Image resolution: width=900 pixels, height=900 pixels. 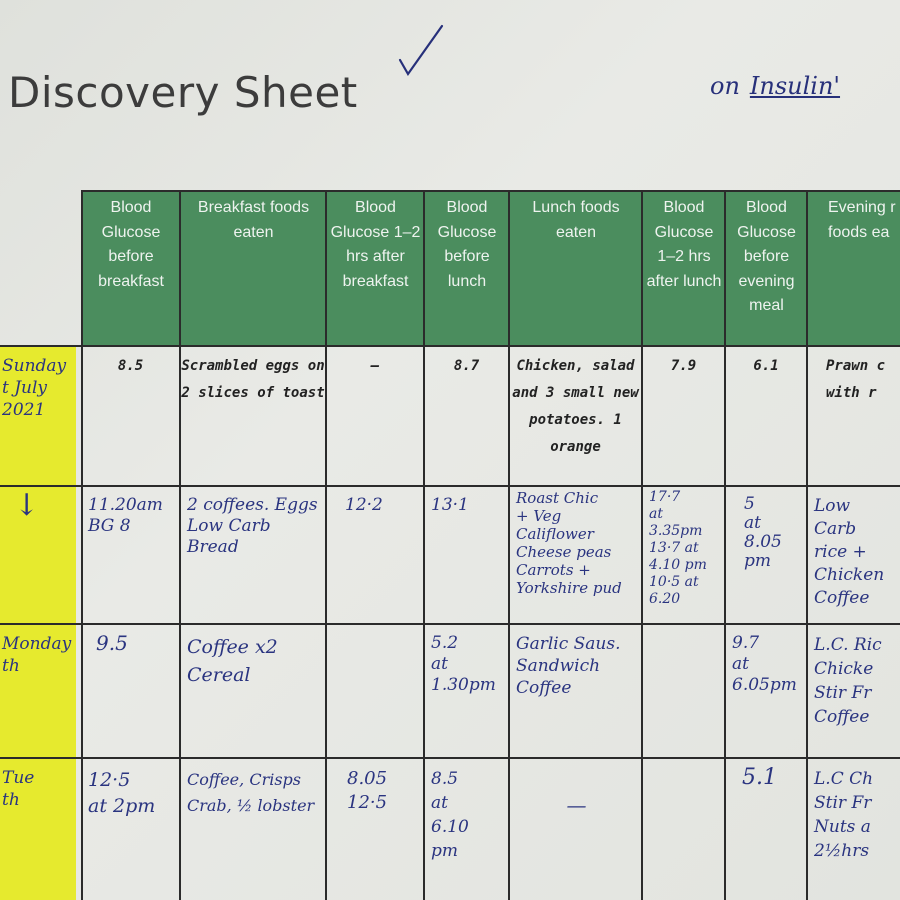 What do you see at coordinates (367, 790) in the screenshot?
I see `row3-bg-after-breakfast: 8.05 12·5` at bounding box center [367, 790].